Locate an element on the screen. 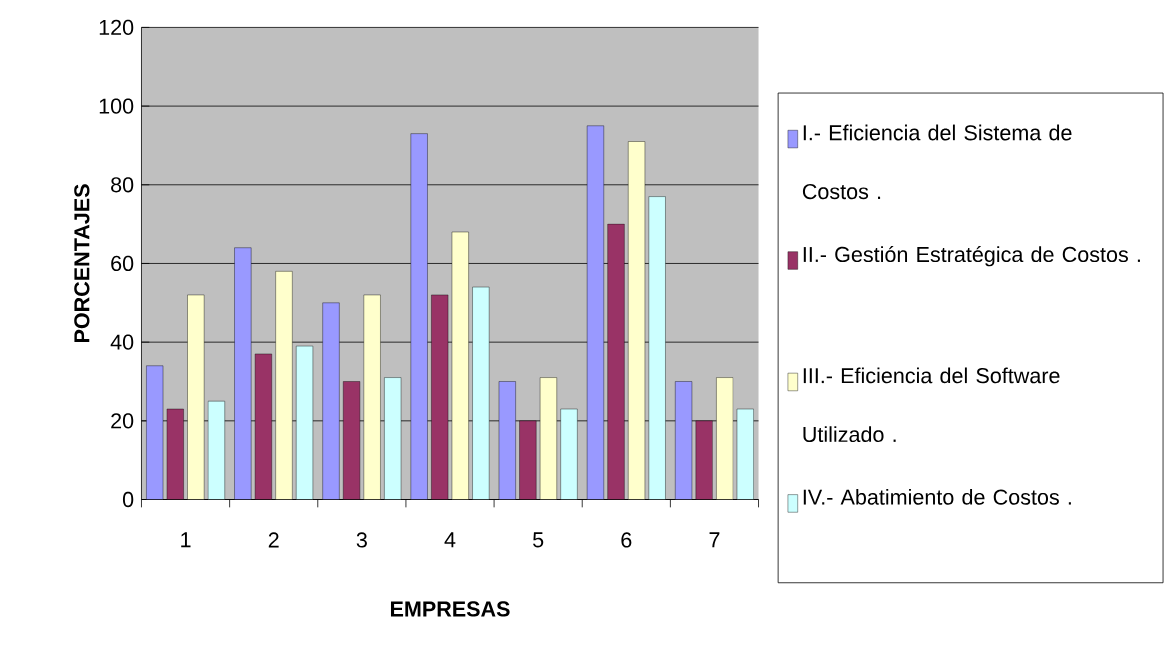  text: III.- Eficiencia del Software Utilizado . is located at coordinates (931, 405).